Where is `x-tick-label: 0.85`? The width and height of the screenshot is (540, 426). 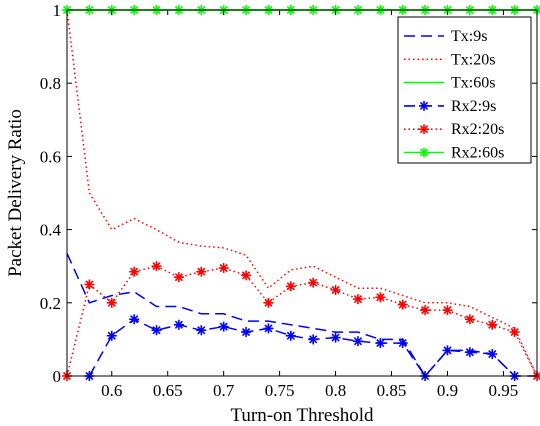 x-tick-label: 0.85 is located at coordinates (392, 390).